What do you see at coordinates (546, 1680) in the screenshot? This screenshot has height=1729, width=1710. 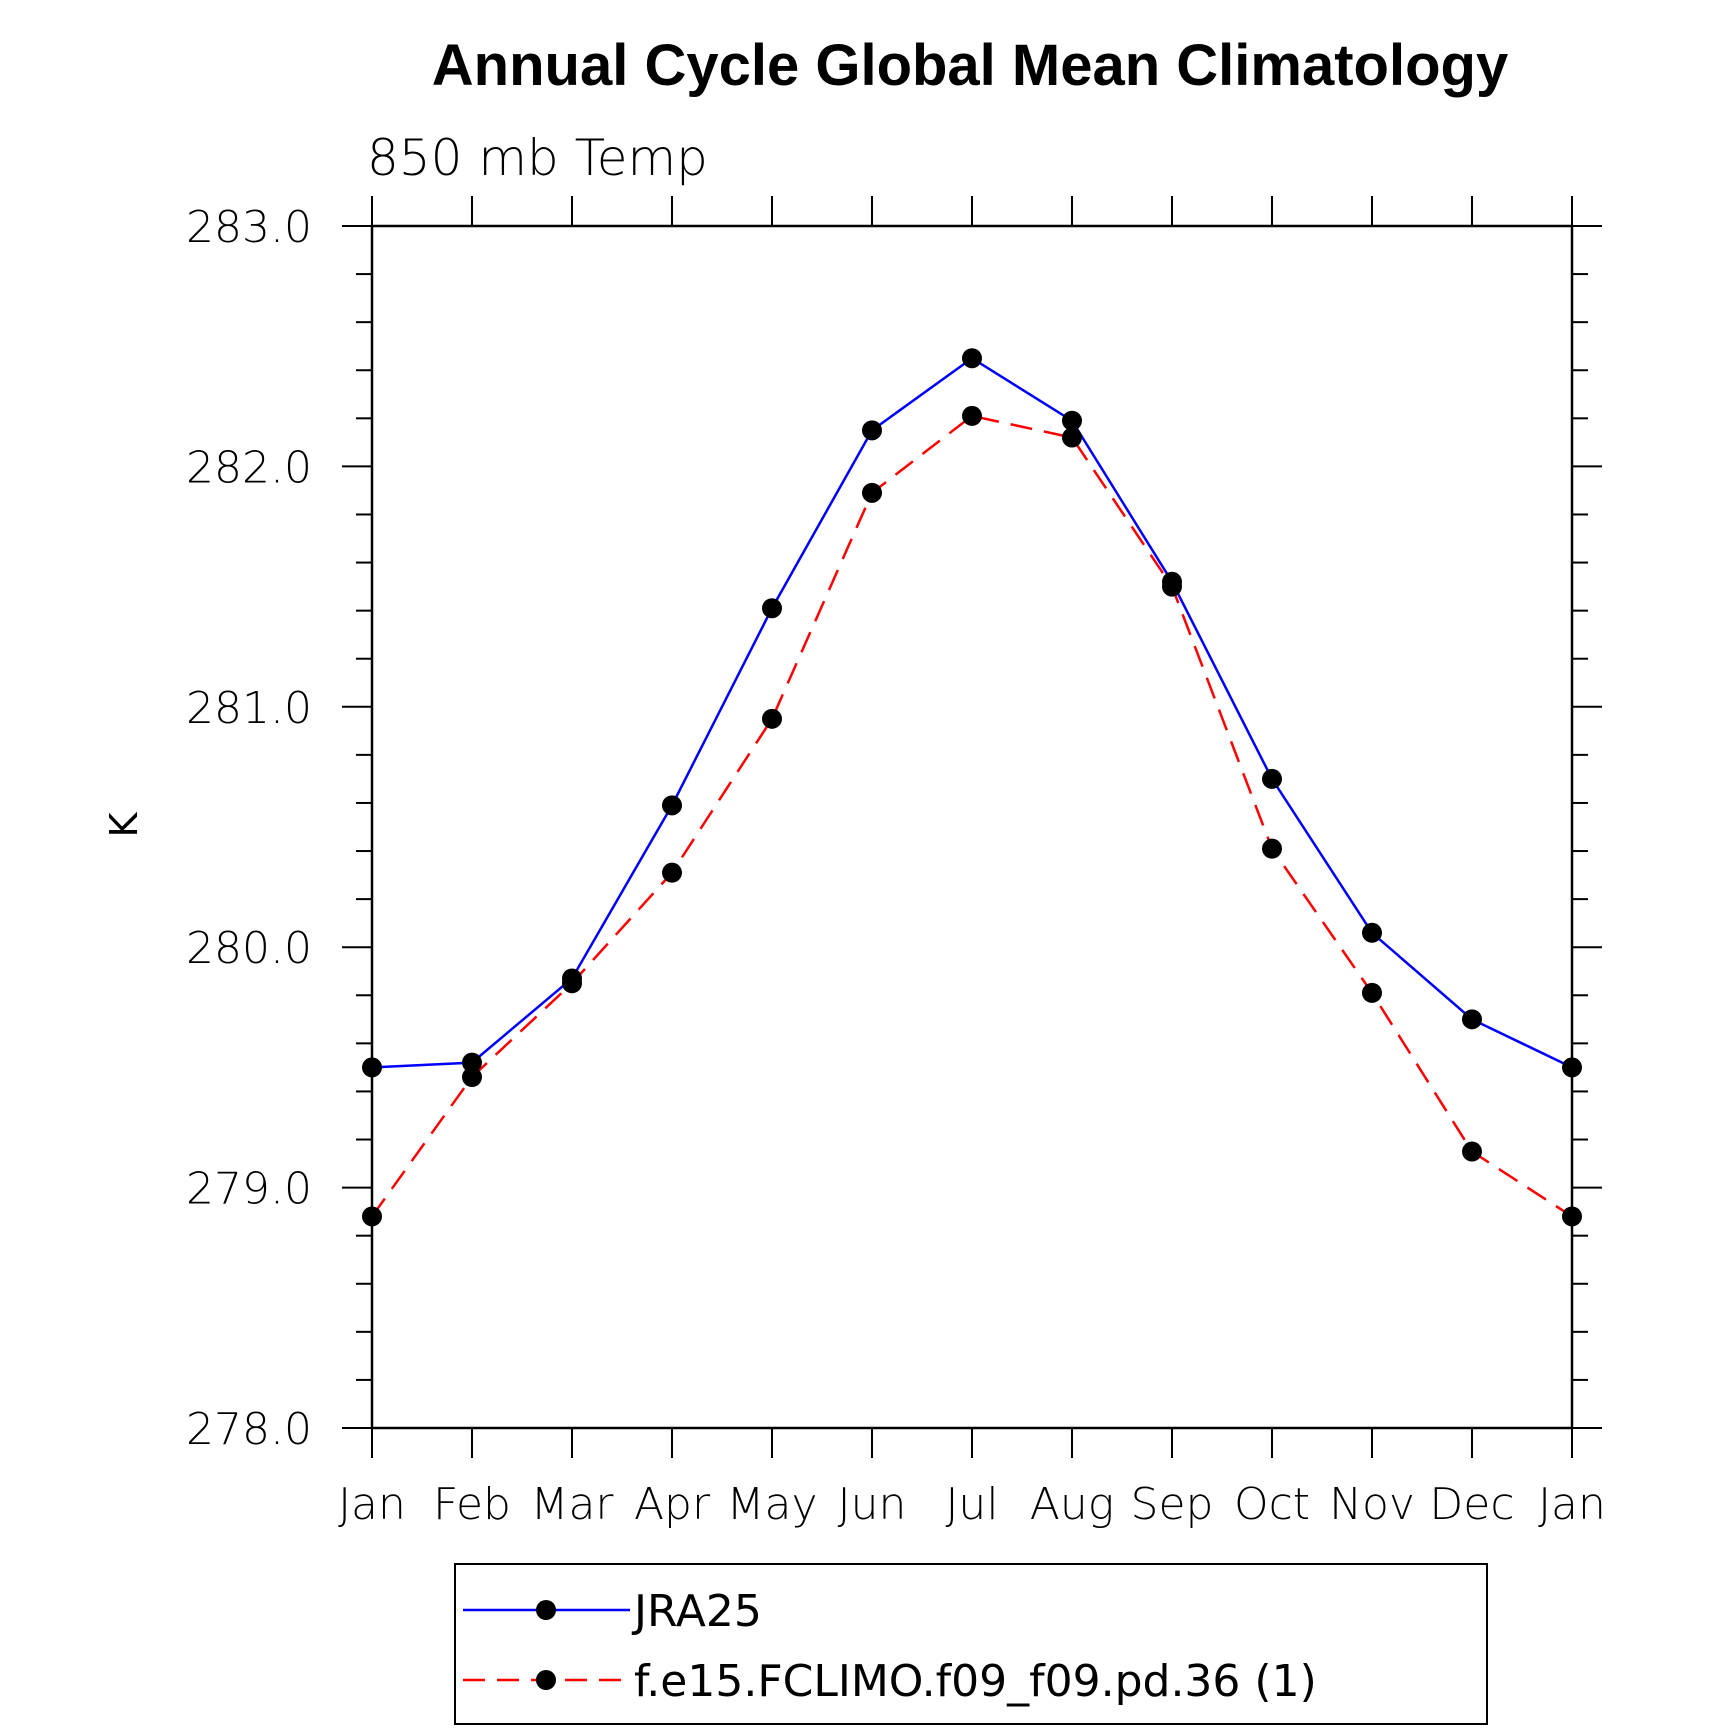 I see `legend-marker-model` at bounding box center [546, 1680].